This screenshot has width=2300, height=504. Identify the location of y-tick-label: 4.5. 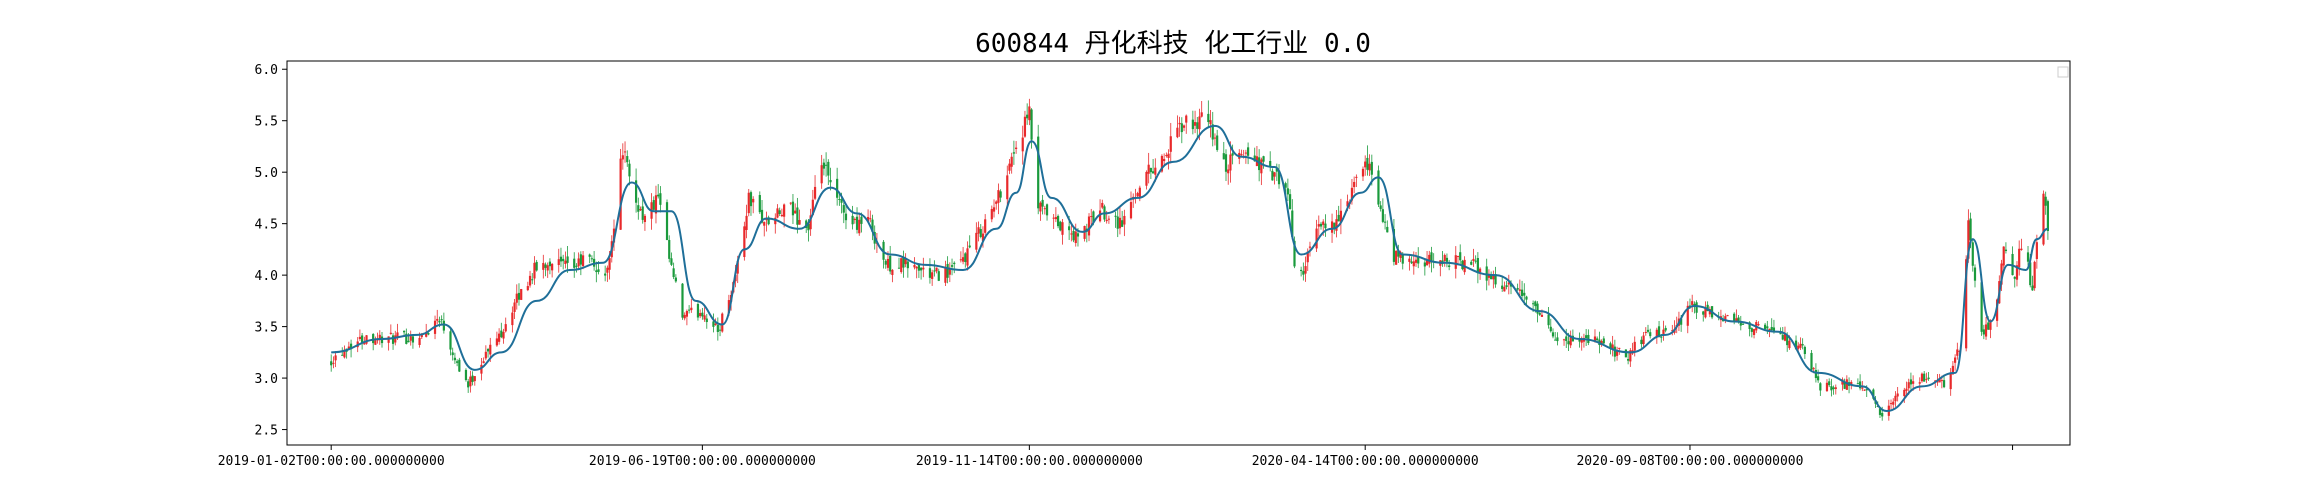
(266, 225).